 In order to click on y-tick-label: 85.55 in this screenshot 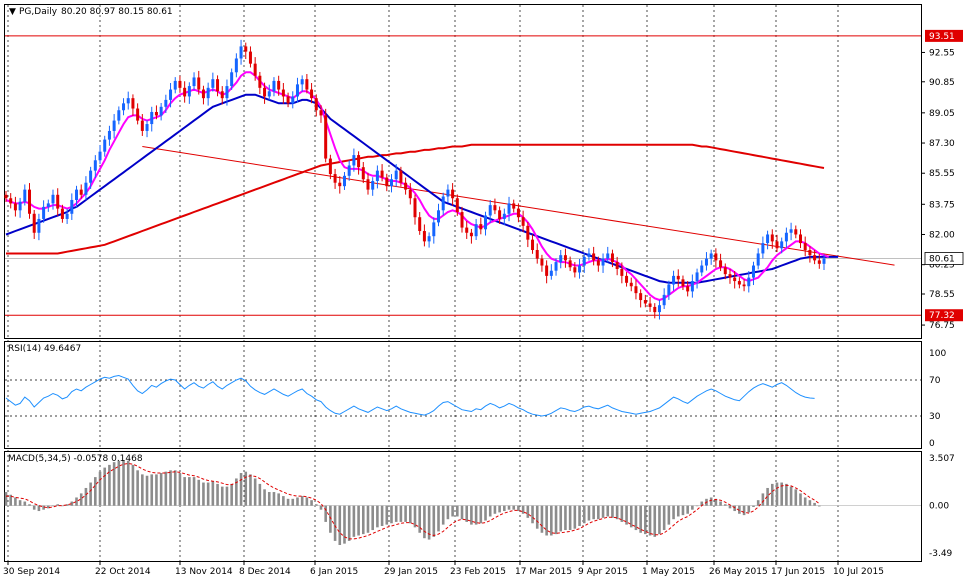, I will do `click(942, 174)`.